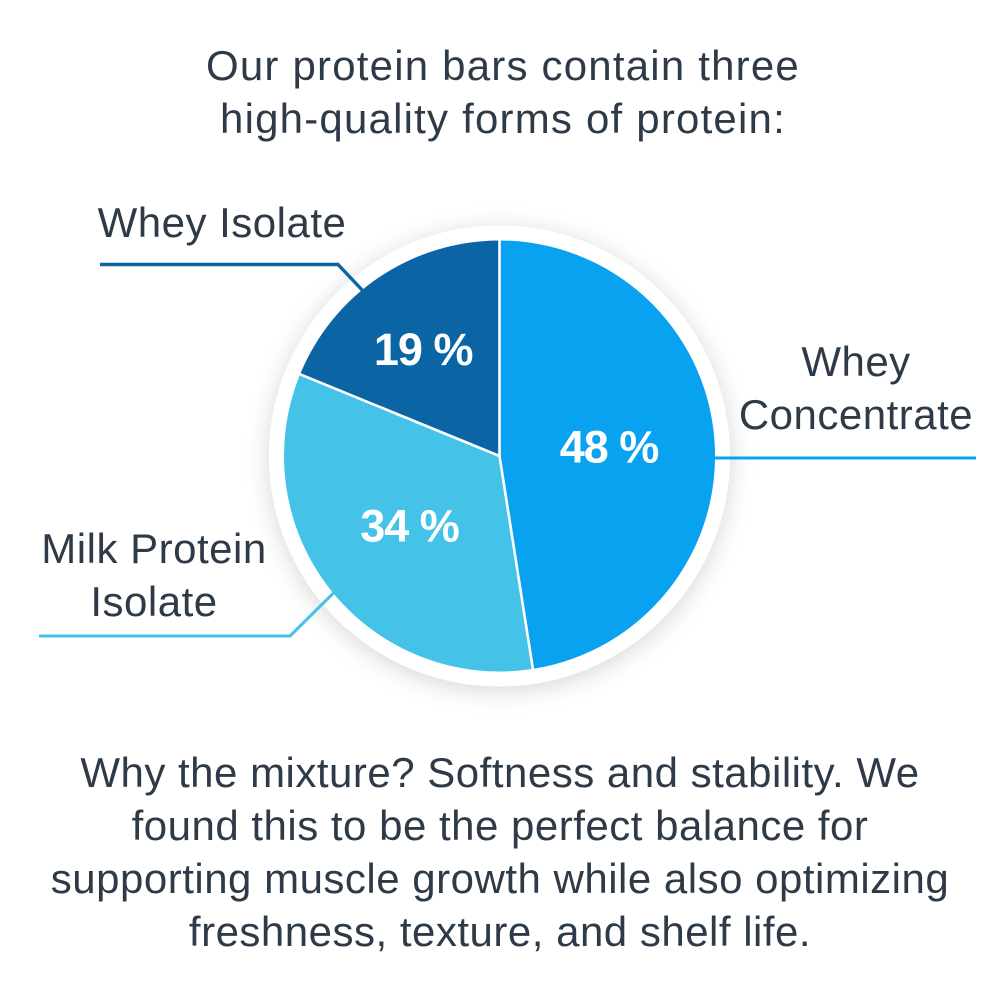 The width and height of the screenshot is (1000, 1000). I want to click on svg-text: 19 %, so click(423, 349).